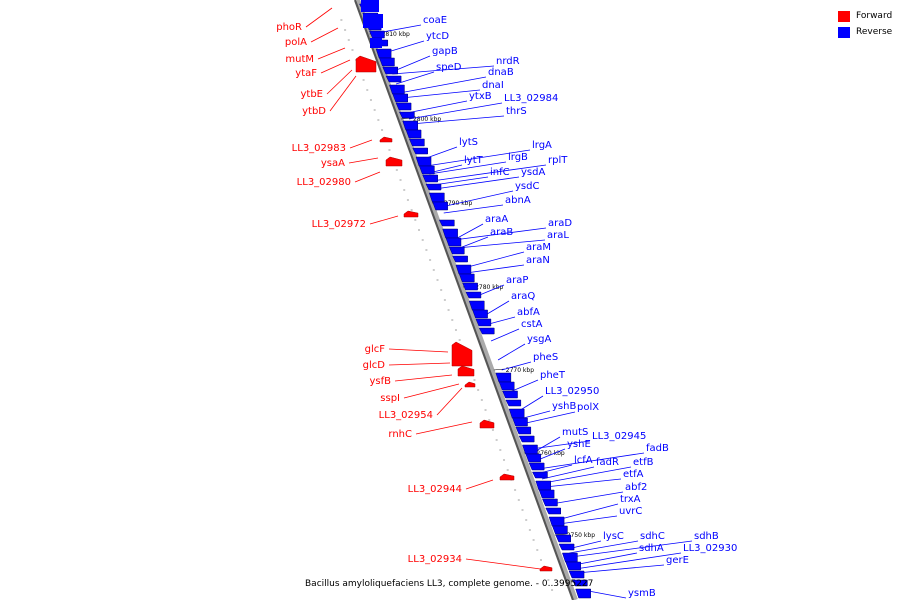 This screenshot has width=900, height=600. I want to click on reverse-gene-label: araD, so click(560, 223).